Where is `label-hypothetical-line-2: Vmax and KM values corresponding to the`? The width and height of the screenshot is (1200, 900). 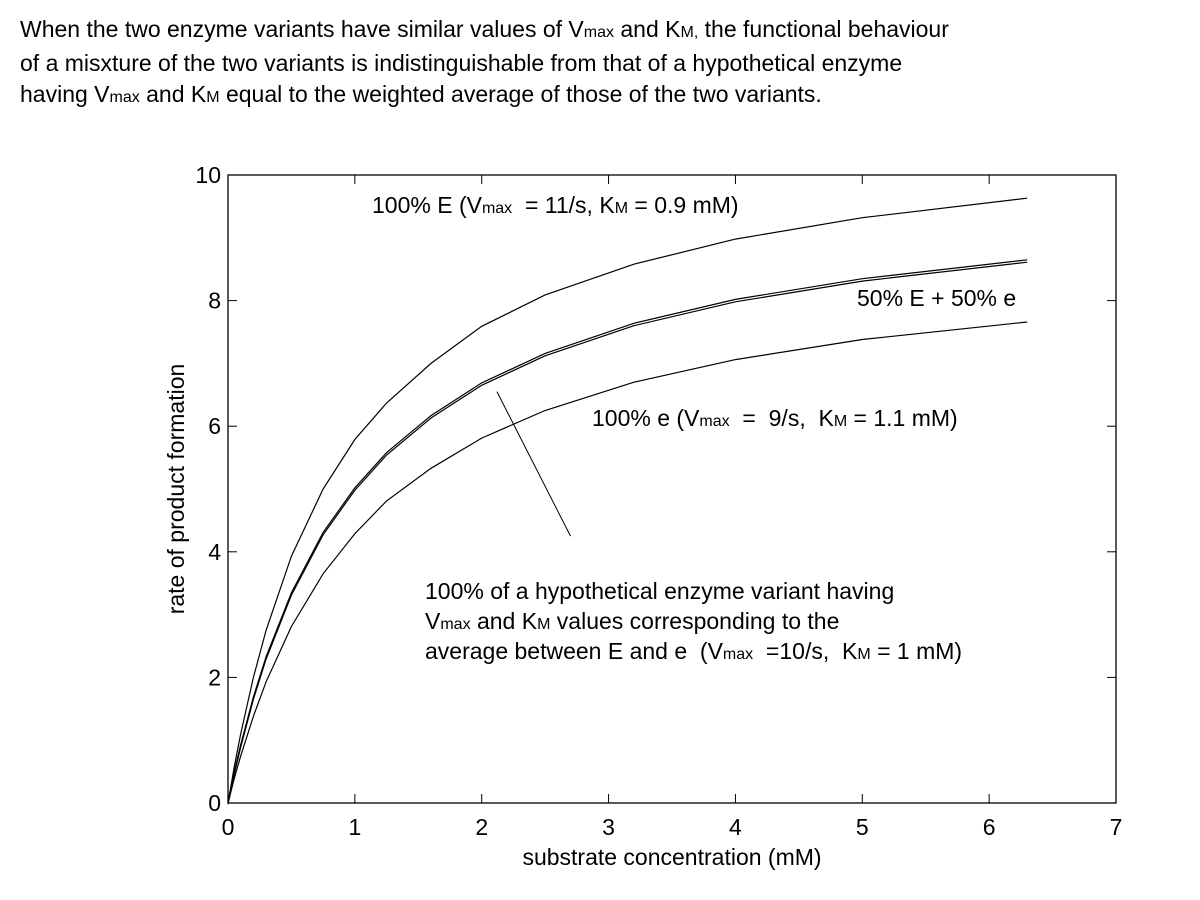
label-hypothetical-line-2: Vmax and KM values corresponding to the is located at coordinates (632, 621).